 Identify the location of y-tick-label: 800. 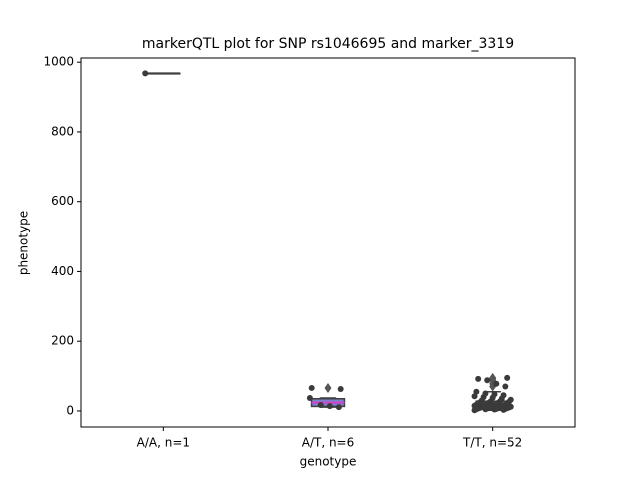
(62, 131).